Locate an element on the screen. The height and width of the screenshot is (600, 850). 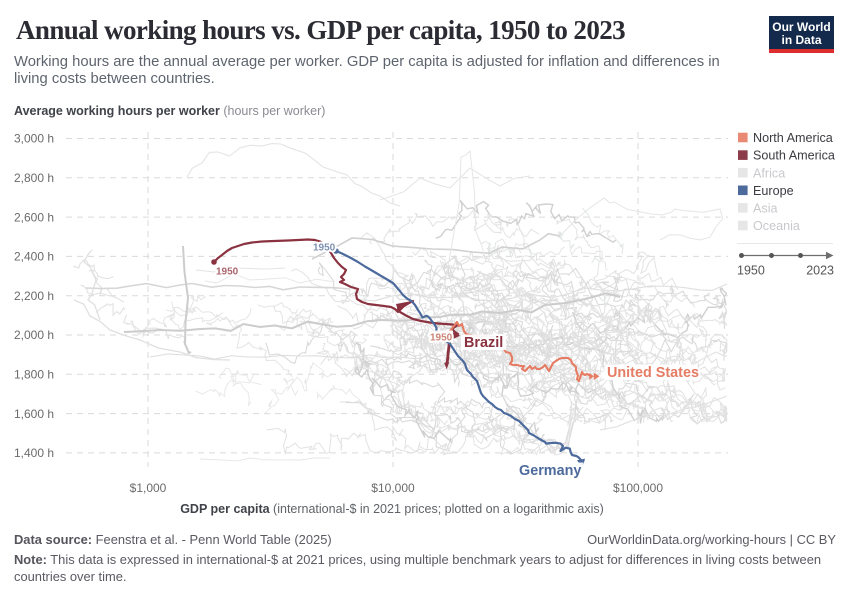
svg-text: 1,600 h is located at coordinates (34, 414).